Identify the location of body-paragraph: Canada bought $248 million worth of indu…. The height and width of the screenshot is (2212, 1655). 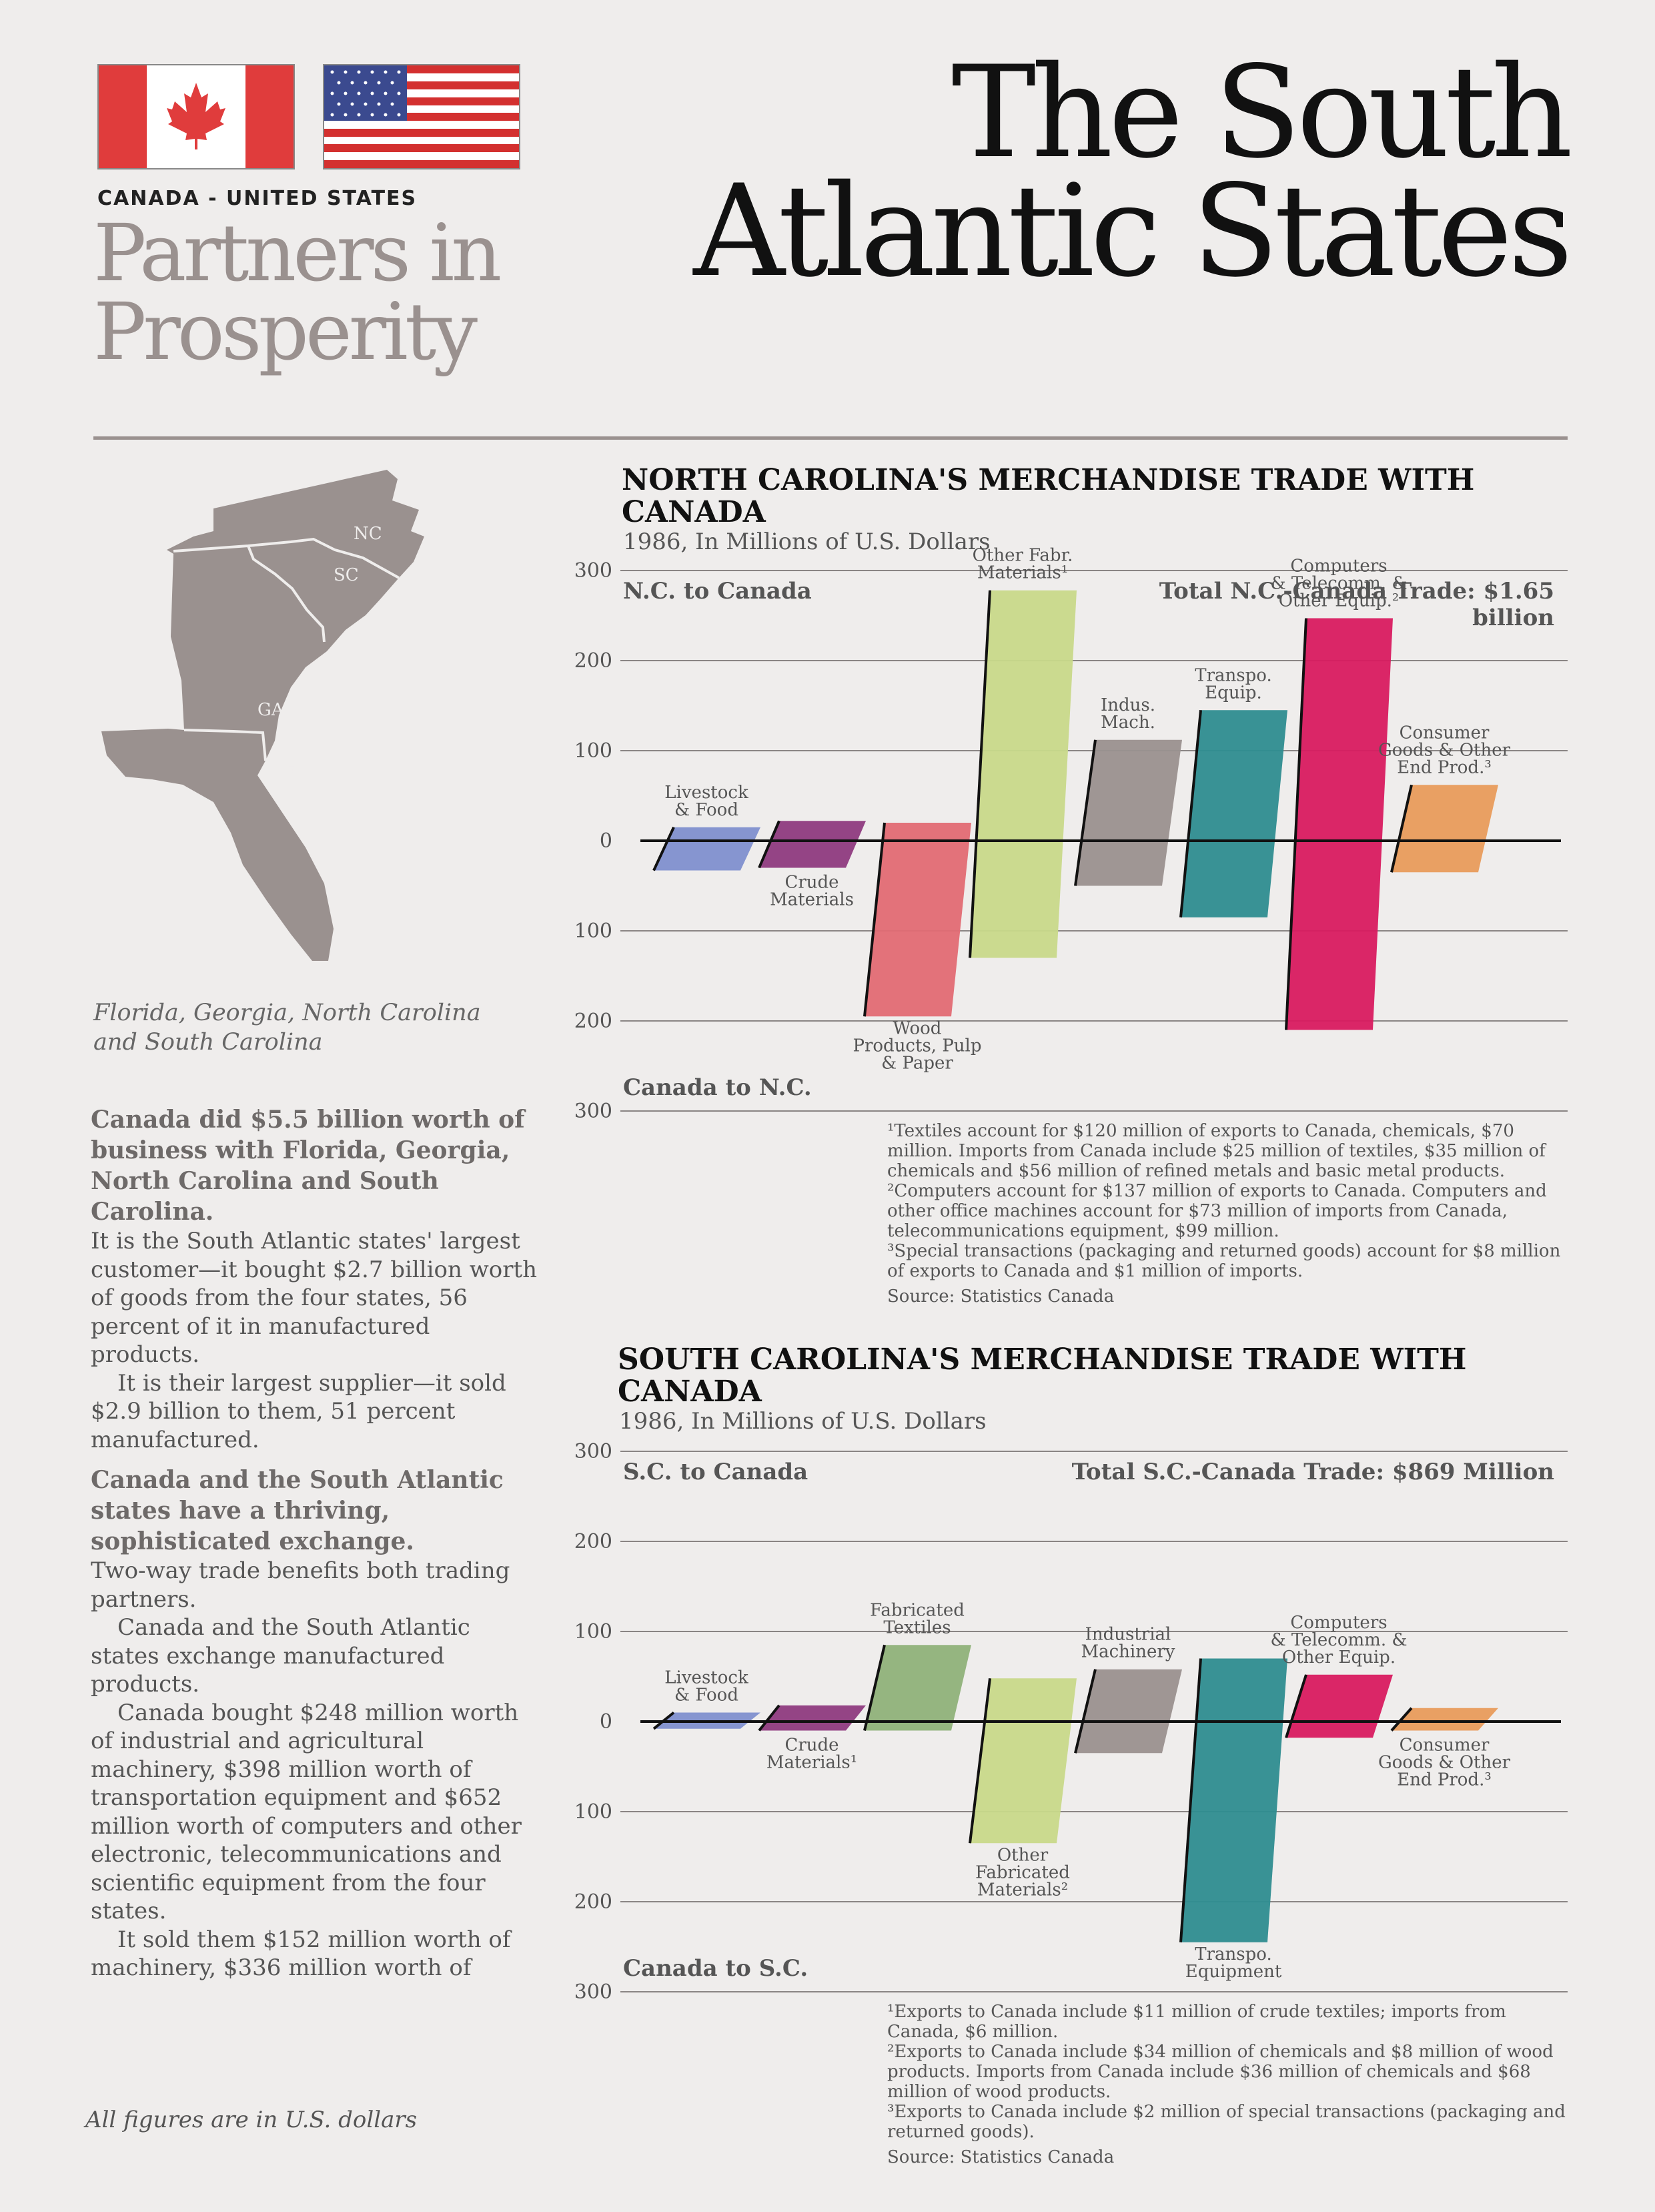
(306, 1812).